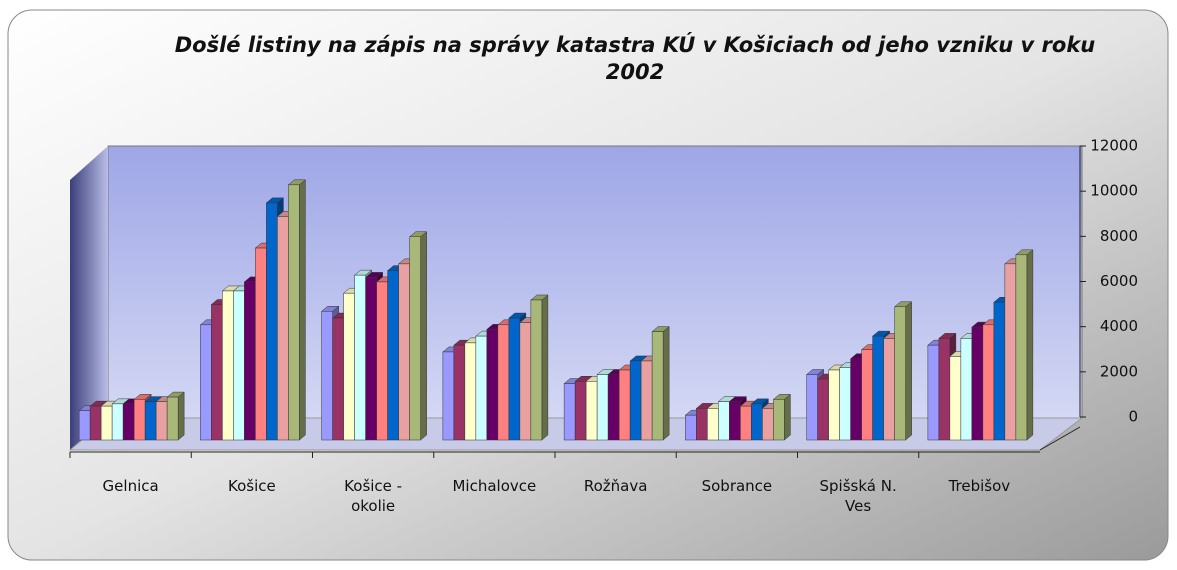 Image resolution: width=1177 pixels, height=570 pixels. Describe the element at coordinates (1119, 281) in the screenshot. I see `y-tick-label: 6000` at that location.